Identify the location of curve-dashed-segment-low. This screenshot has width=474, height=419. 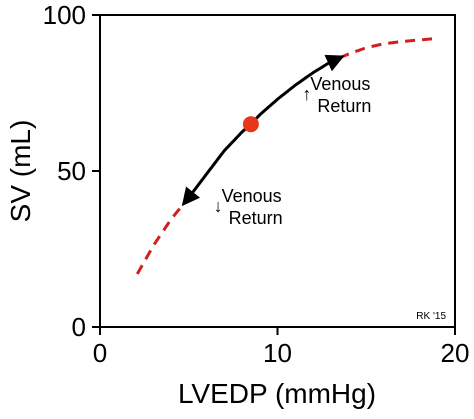
(161, 237).